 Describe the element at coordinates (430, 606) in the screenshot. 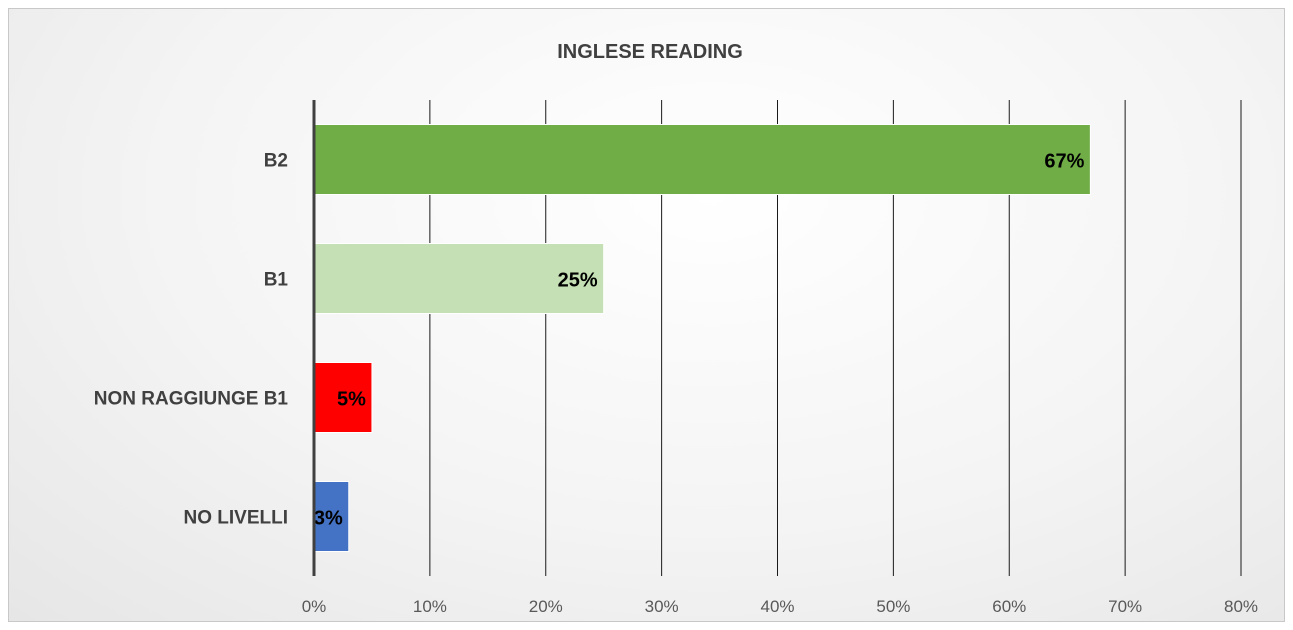

I see `x-tick-label: 10%` at that location.